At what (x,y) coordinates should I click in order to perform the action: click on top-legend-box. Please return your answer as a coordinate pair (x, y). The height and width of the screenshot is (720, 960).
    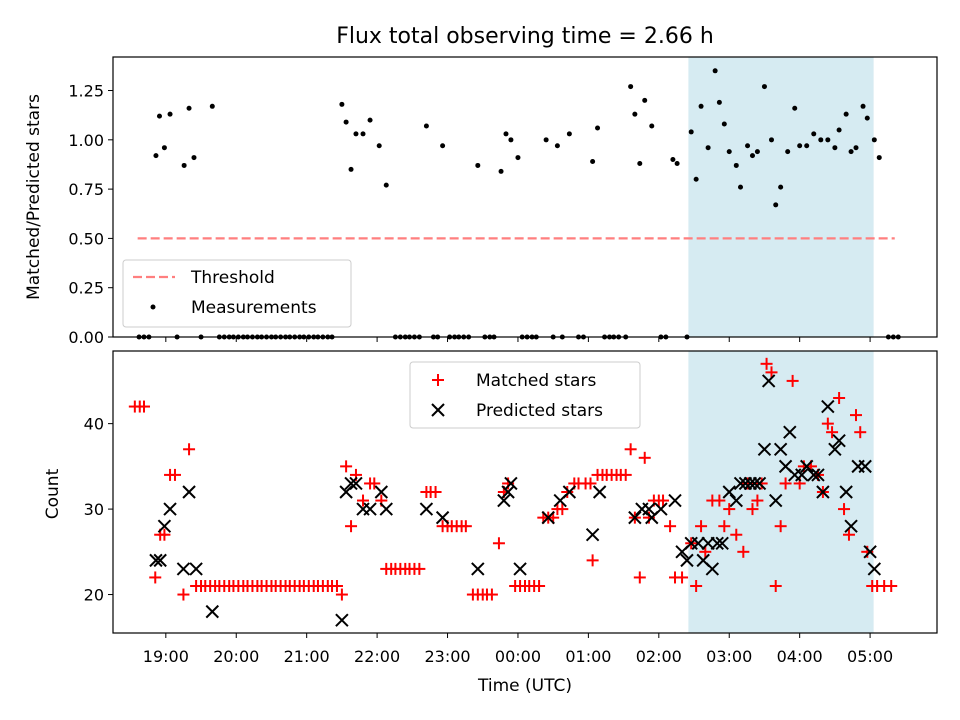
    Looking at the image, I should click on (237, 293).